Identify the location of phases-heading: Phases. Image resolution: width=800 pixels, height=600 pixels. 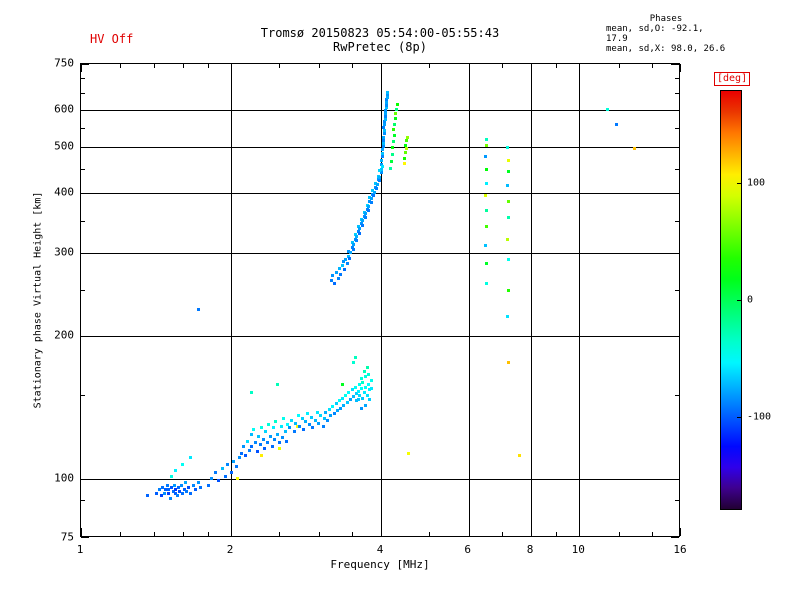
(666, 19).